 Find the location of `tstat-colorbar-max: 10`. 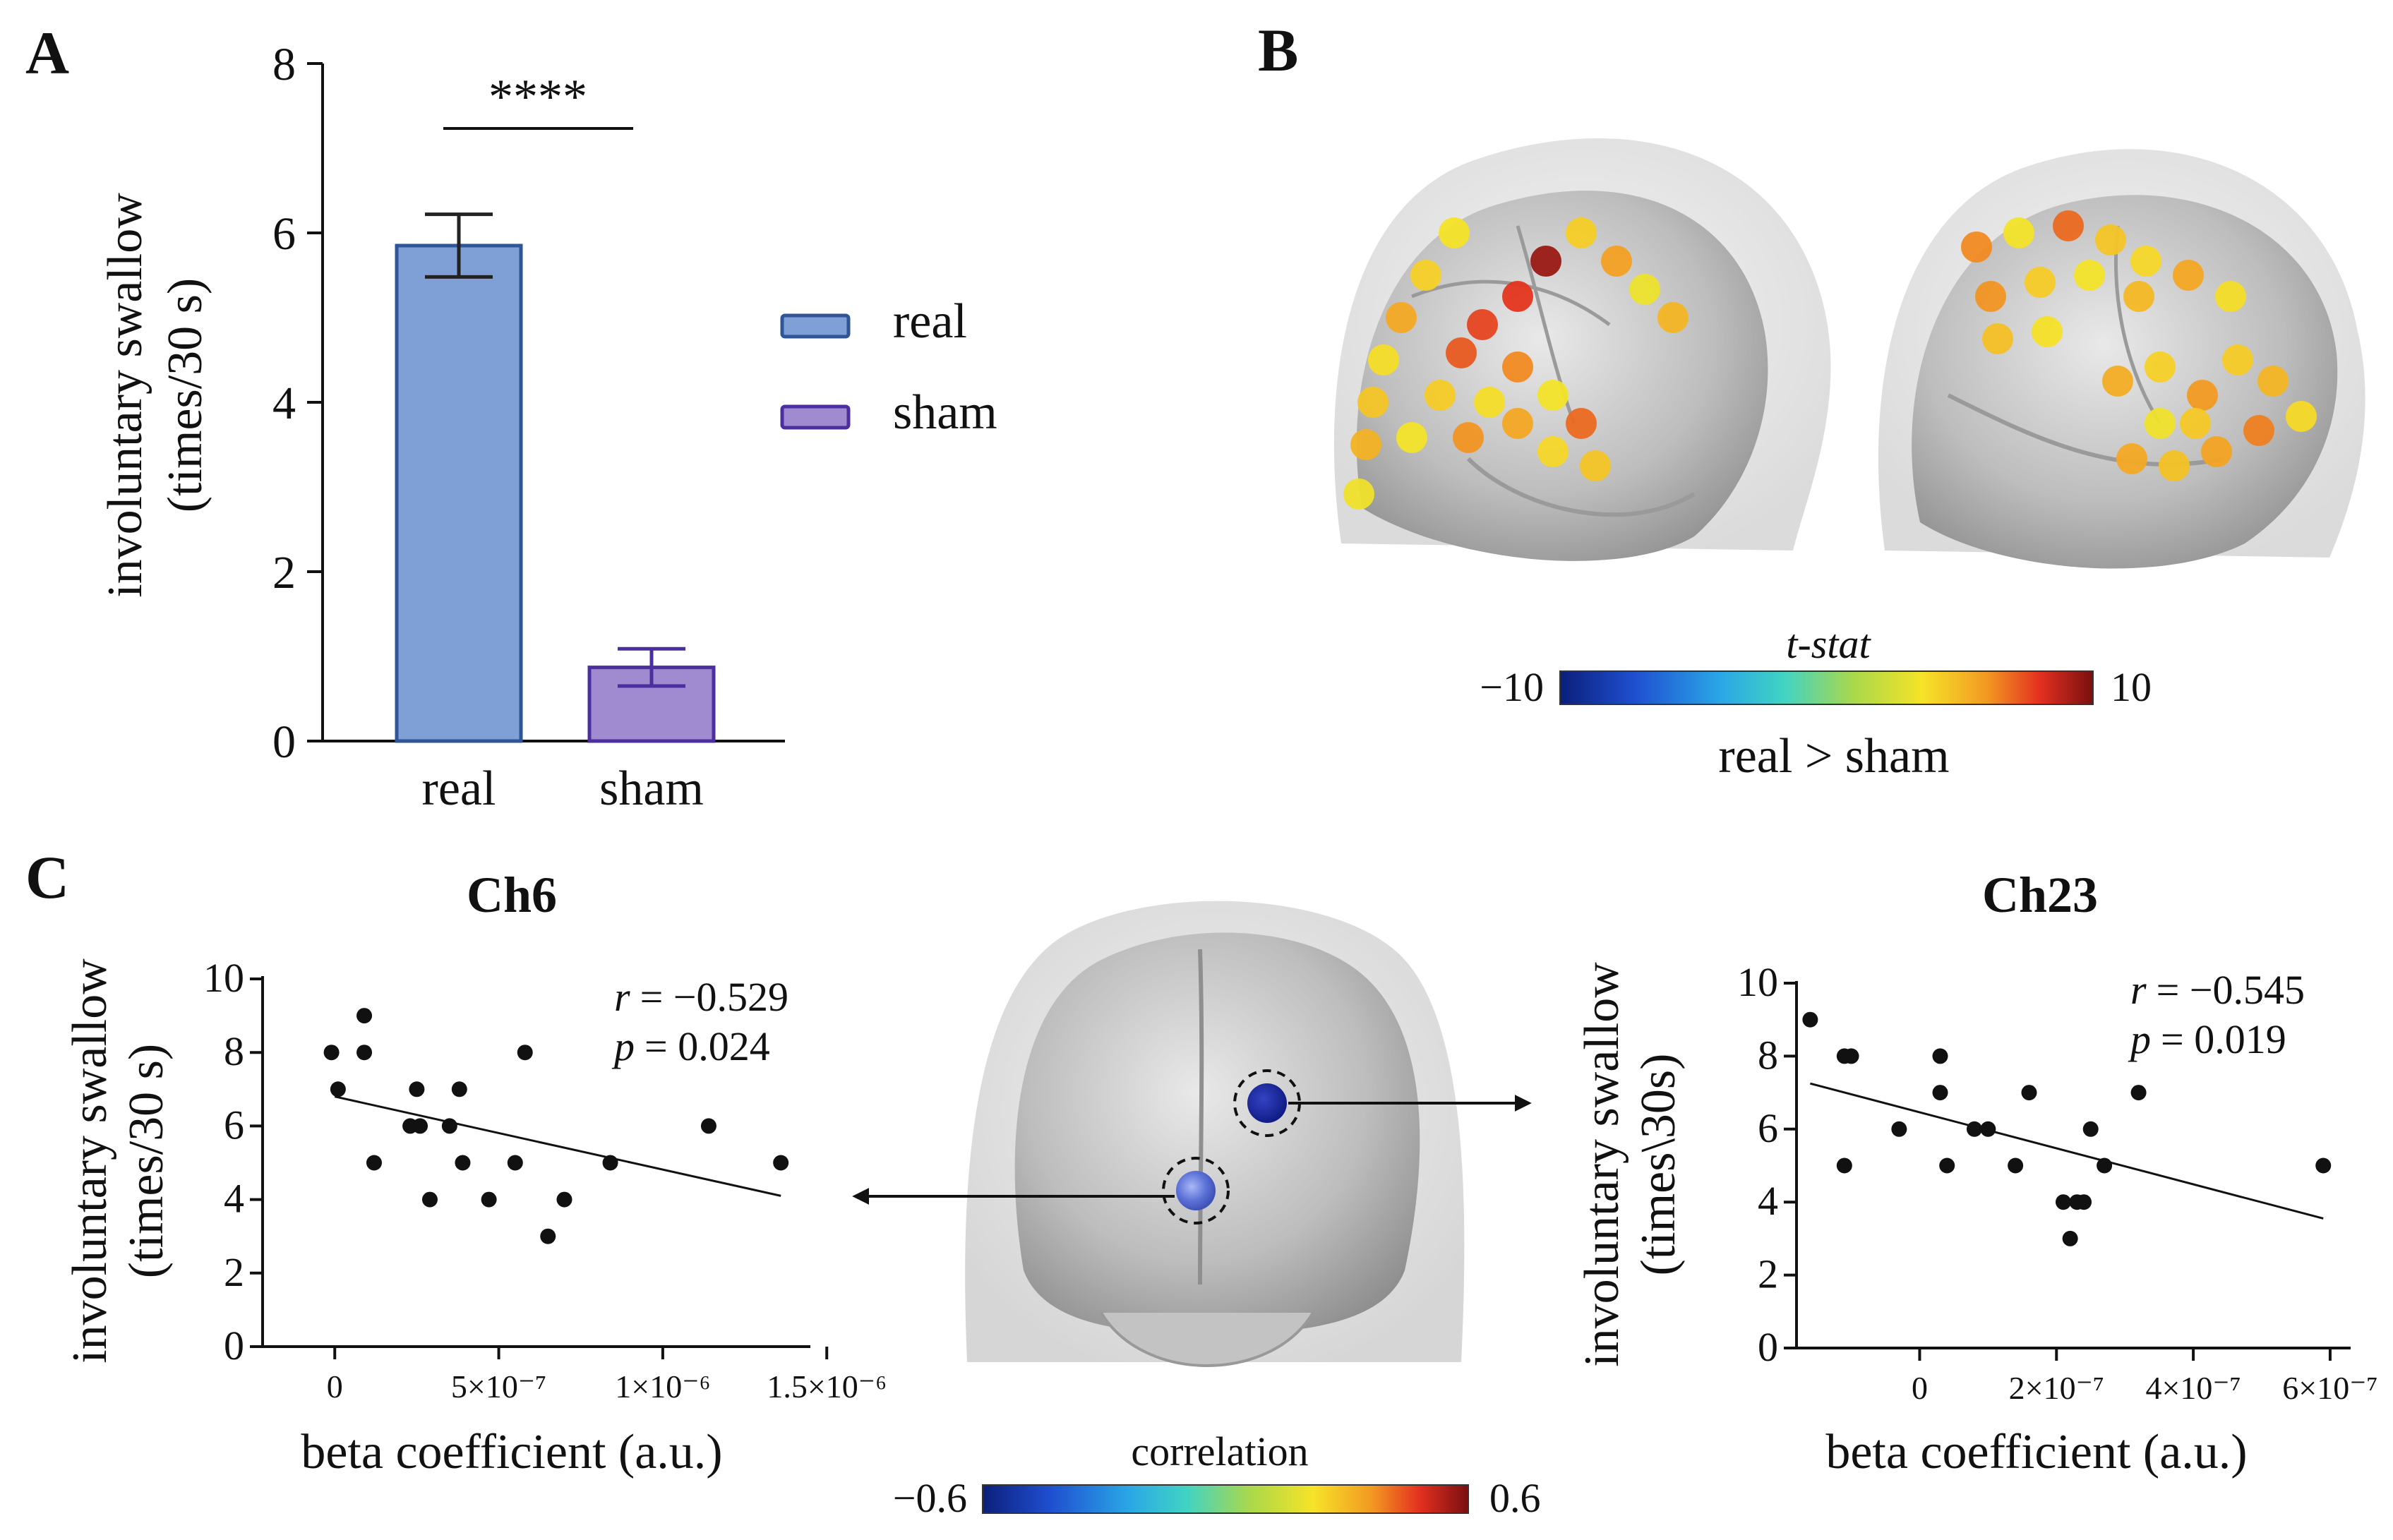

tstat-colorbar-max: 10 is located at coordinates (2131, 687).